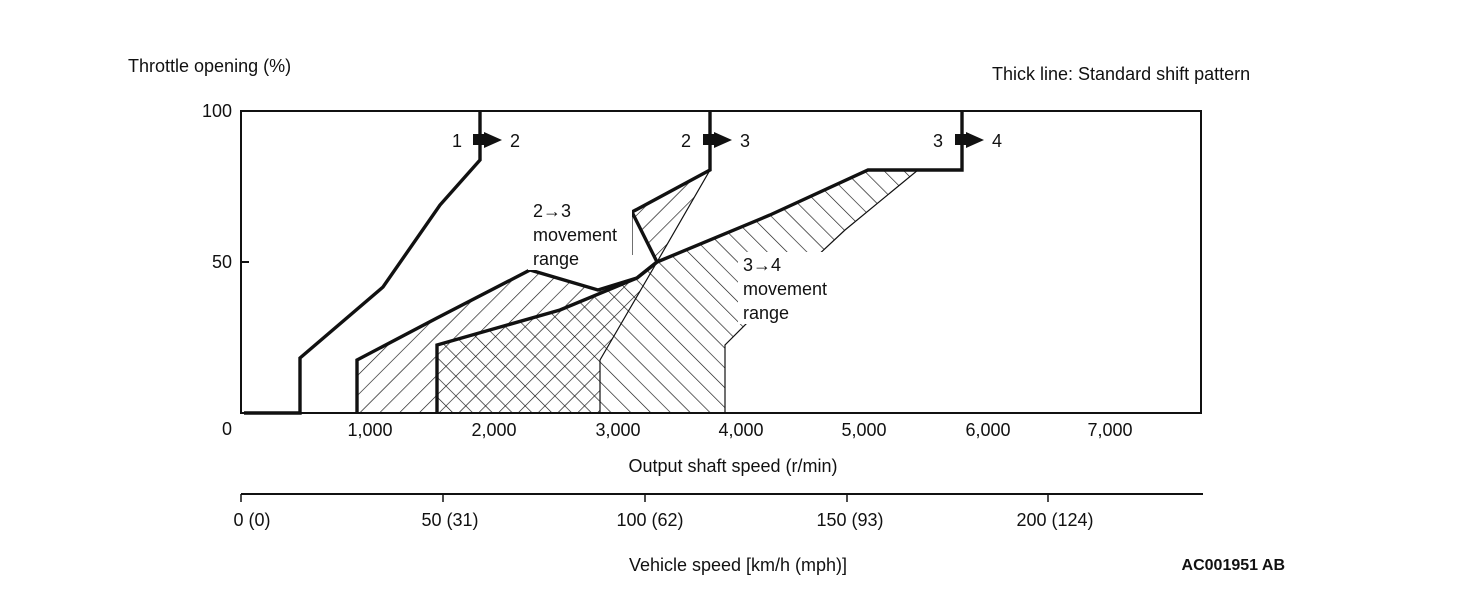  What do you see at coordinates (863, 430) in the screenshot?
I see `x-tick-label: 5,000` at bounding box center [863, 430].